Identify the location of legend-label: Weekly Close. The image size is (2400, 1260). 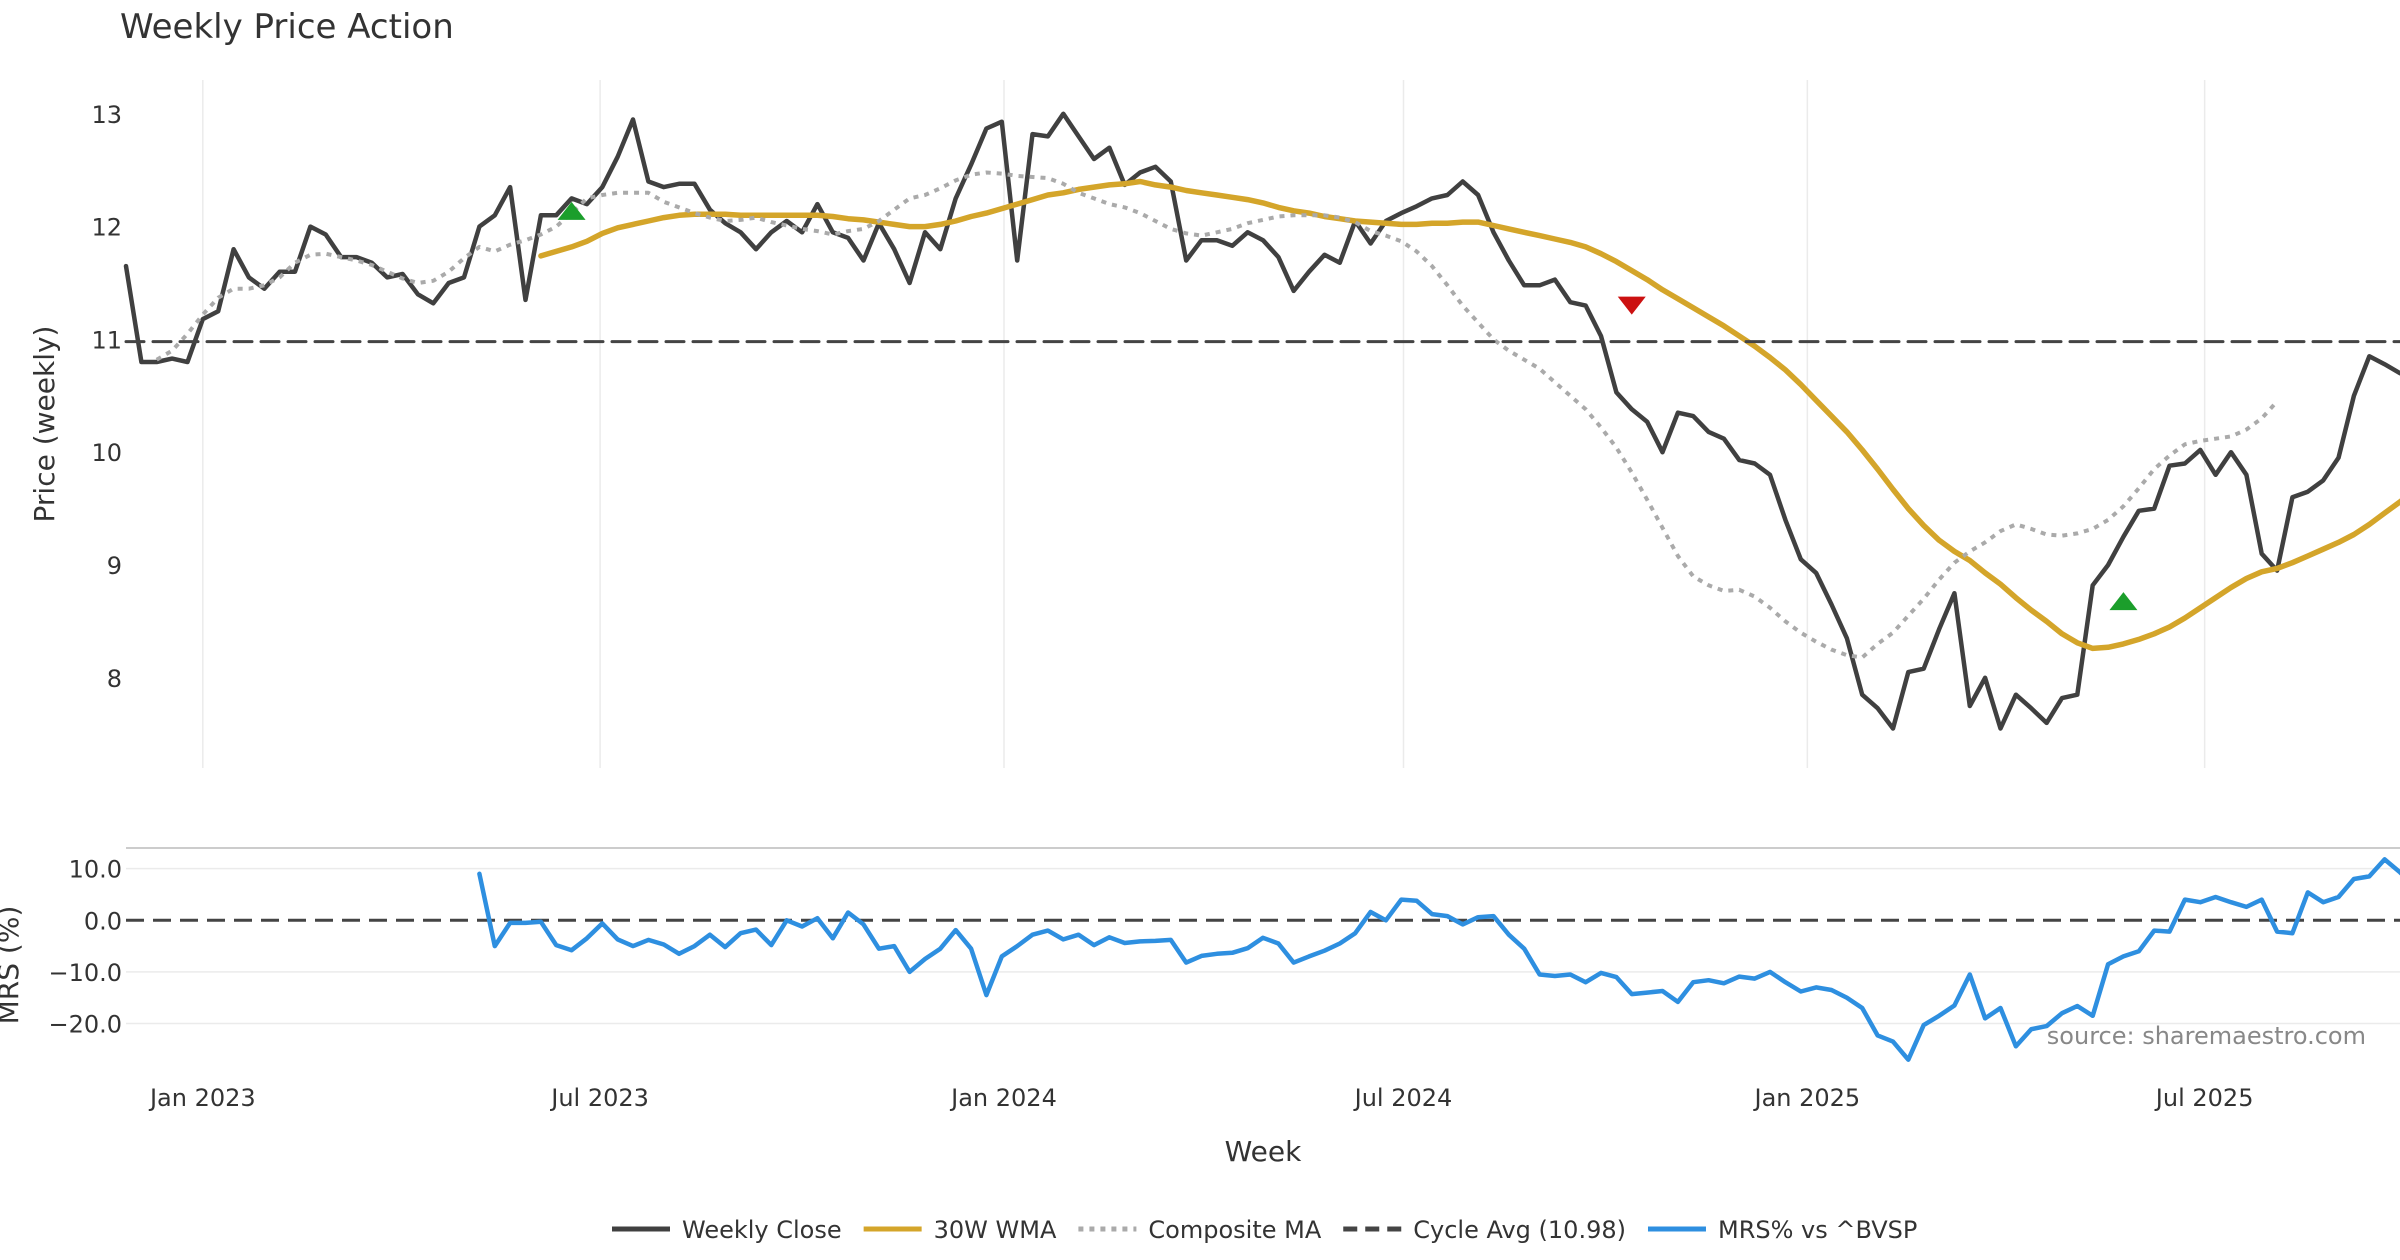
(762, 1230).